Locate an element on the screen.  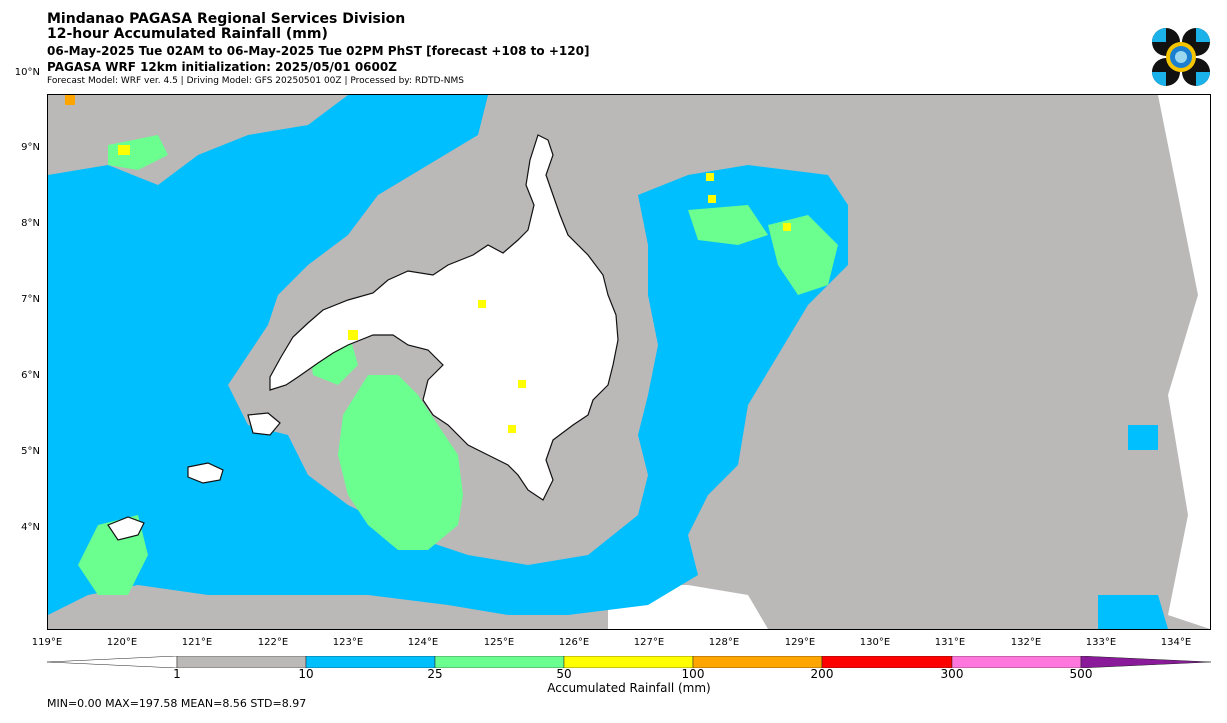
lon-tick-label: 126°E is located at coordinates (574, 642).